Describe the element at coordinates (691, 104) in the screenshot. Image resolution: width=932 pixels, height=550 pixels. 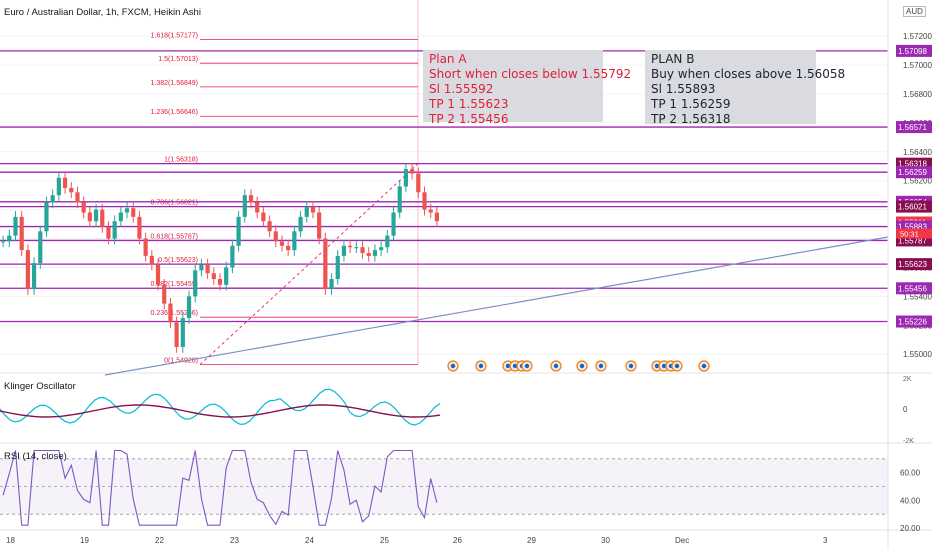
I see `plan-b-line: TP 1 1.56259` at that location.